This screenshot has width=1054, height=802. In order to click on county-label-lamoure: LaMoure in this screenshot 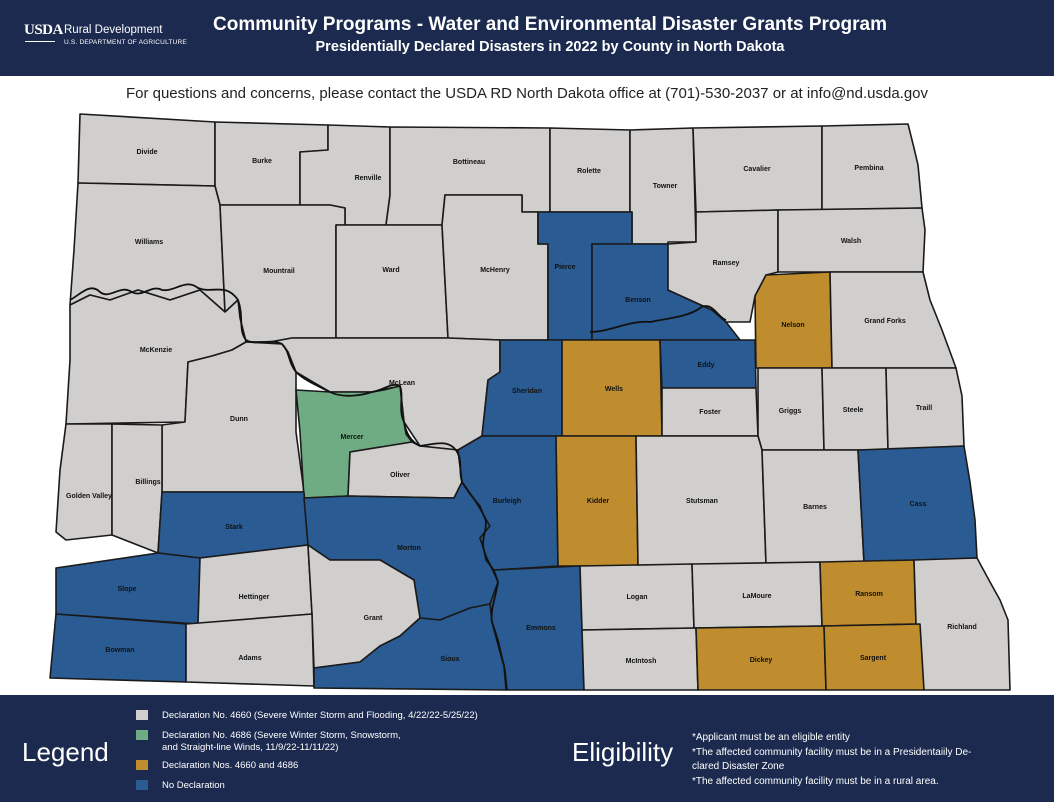, I will do `click(756, 596)`.